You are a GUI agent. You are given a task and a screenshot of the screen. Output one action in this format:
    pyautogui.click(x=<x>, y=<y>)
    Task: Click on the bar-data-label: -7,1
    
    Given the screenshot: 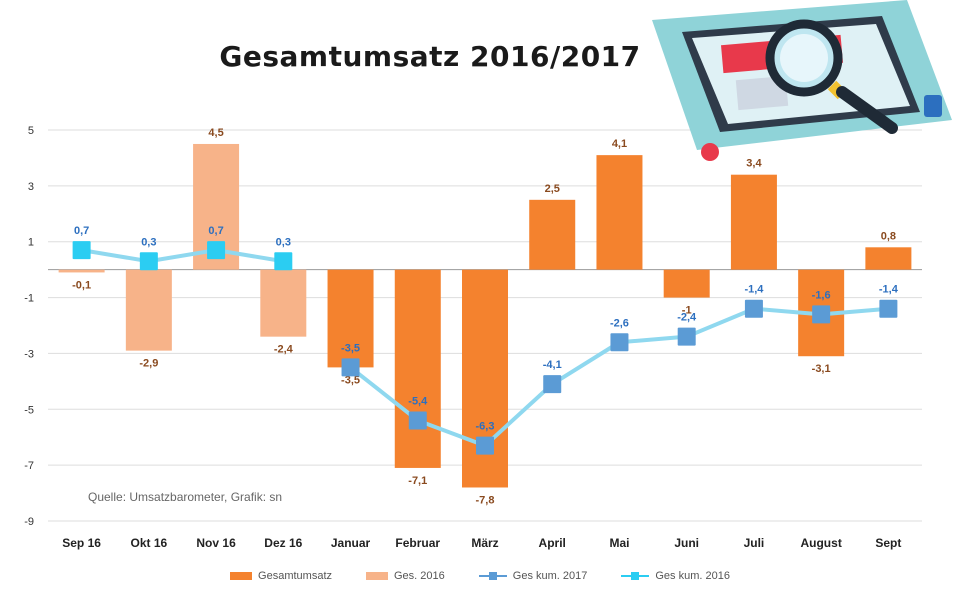 What is the action you would take?
    pyautogui.click(x=417, y=481)
    